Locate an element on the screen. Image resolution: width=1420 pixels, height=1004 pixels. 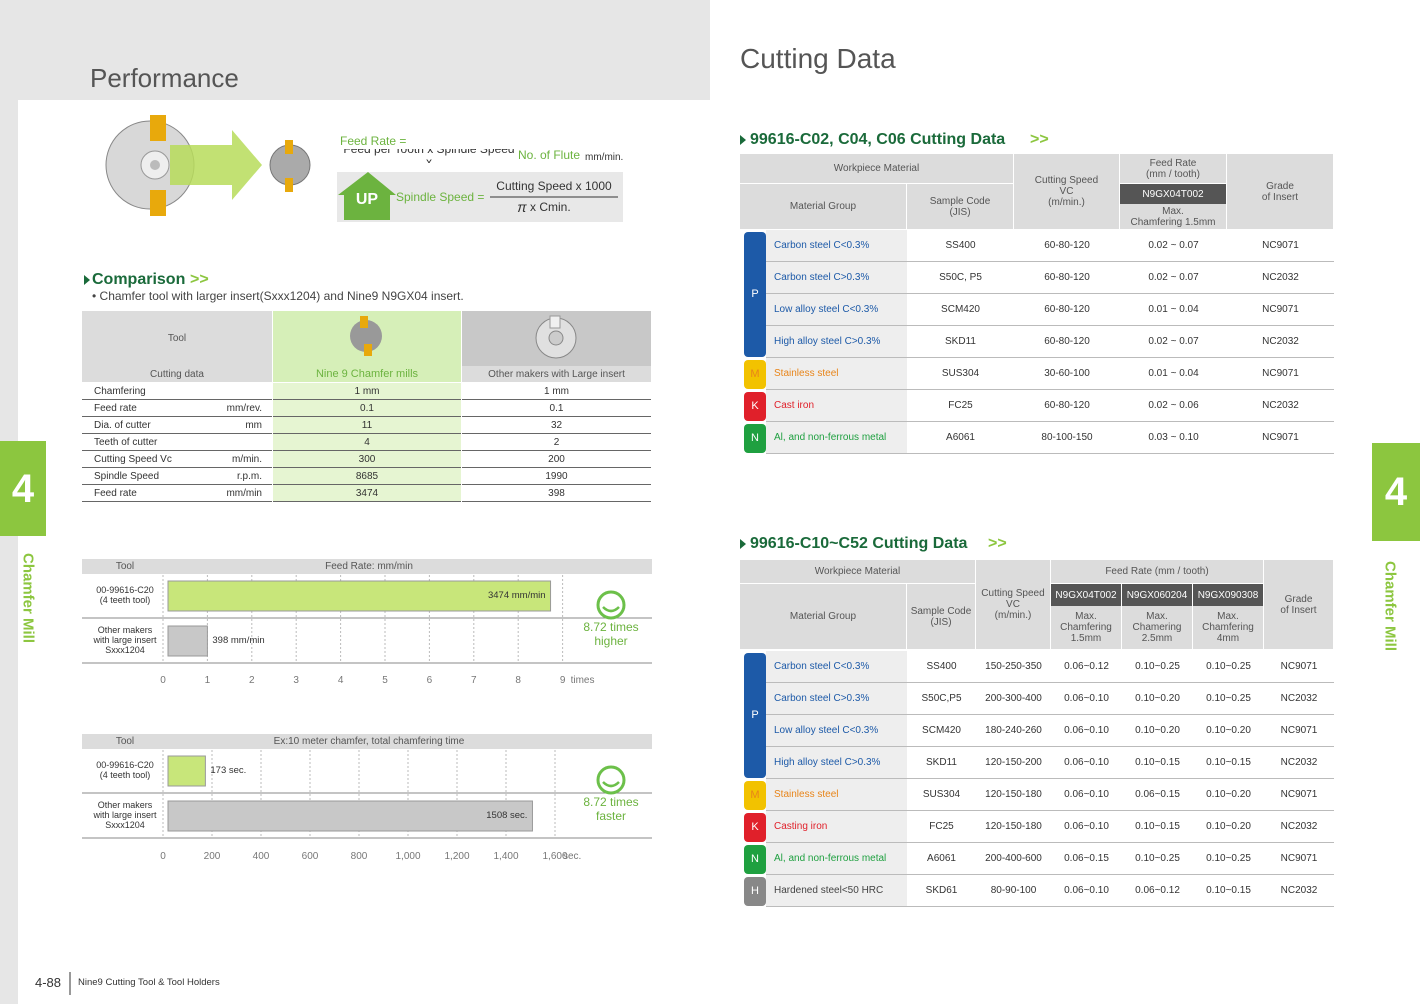
row-nine9: 1 mm is located at coordinates (367, 391).